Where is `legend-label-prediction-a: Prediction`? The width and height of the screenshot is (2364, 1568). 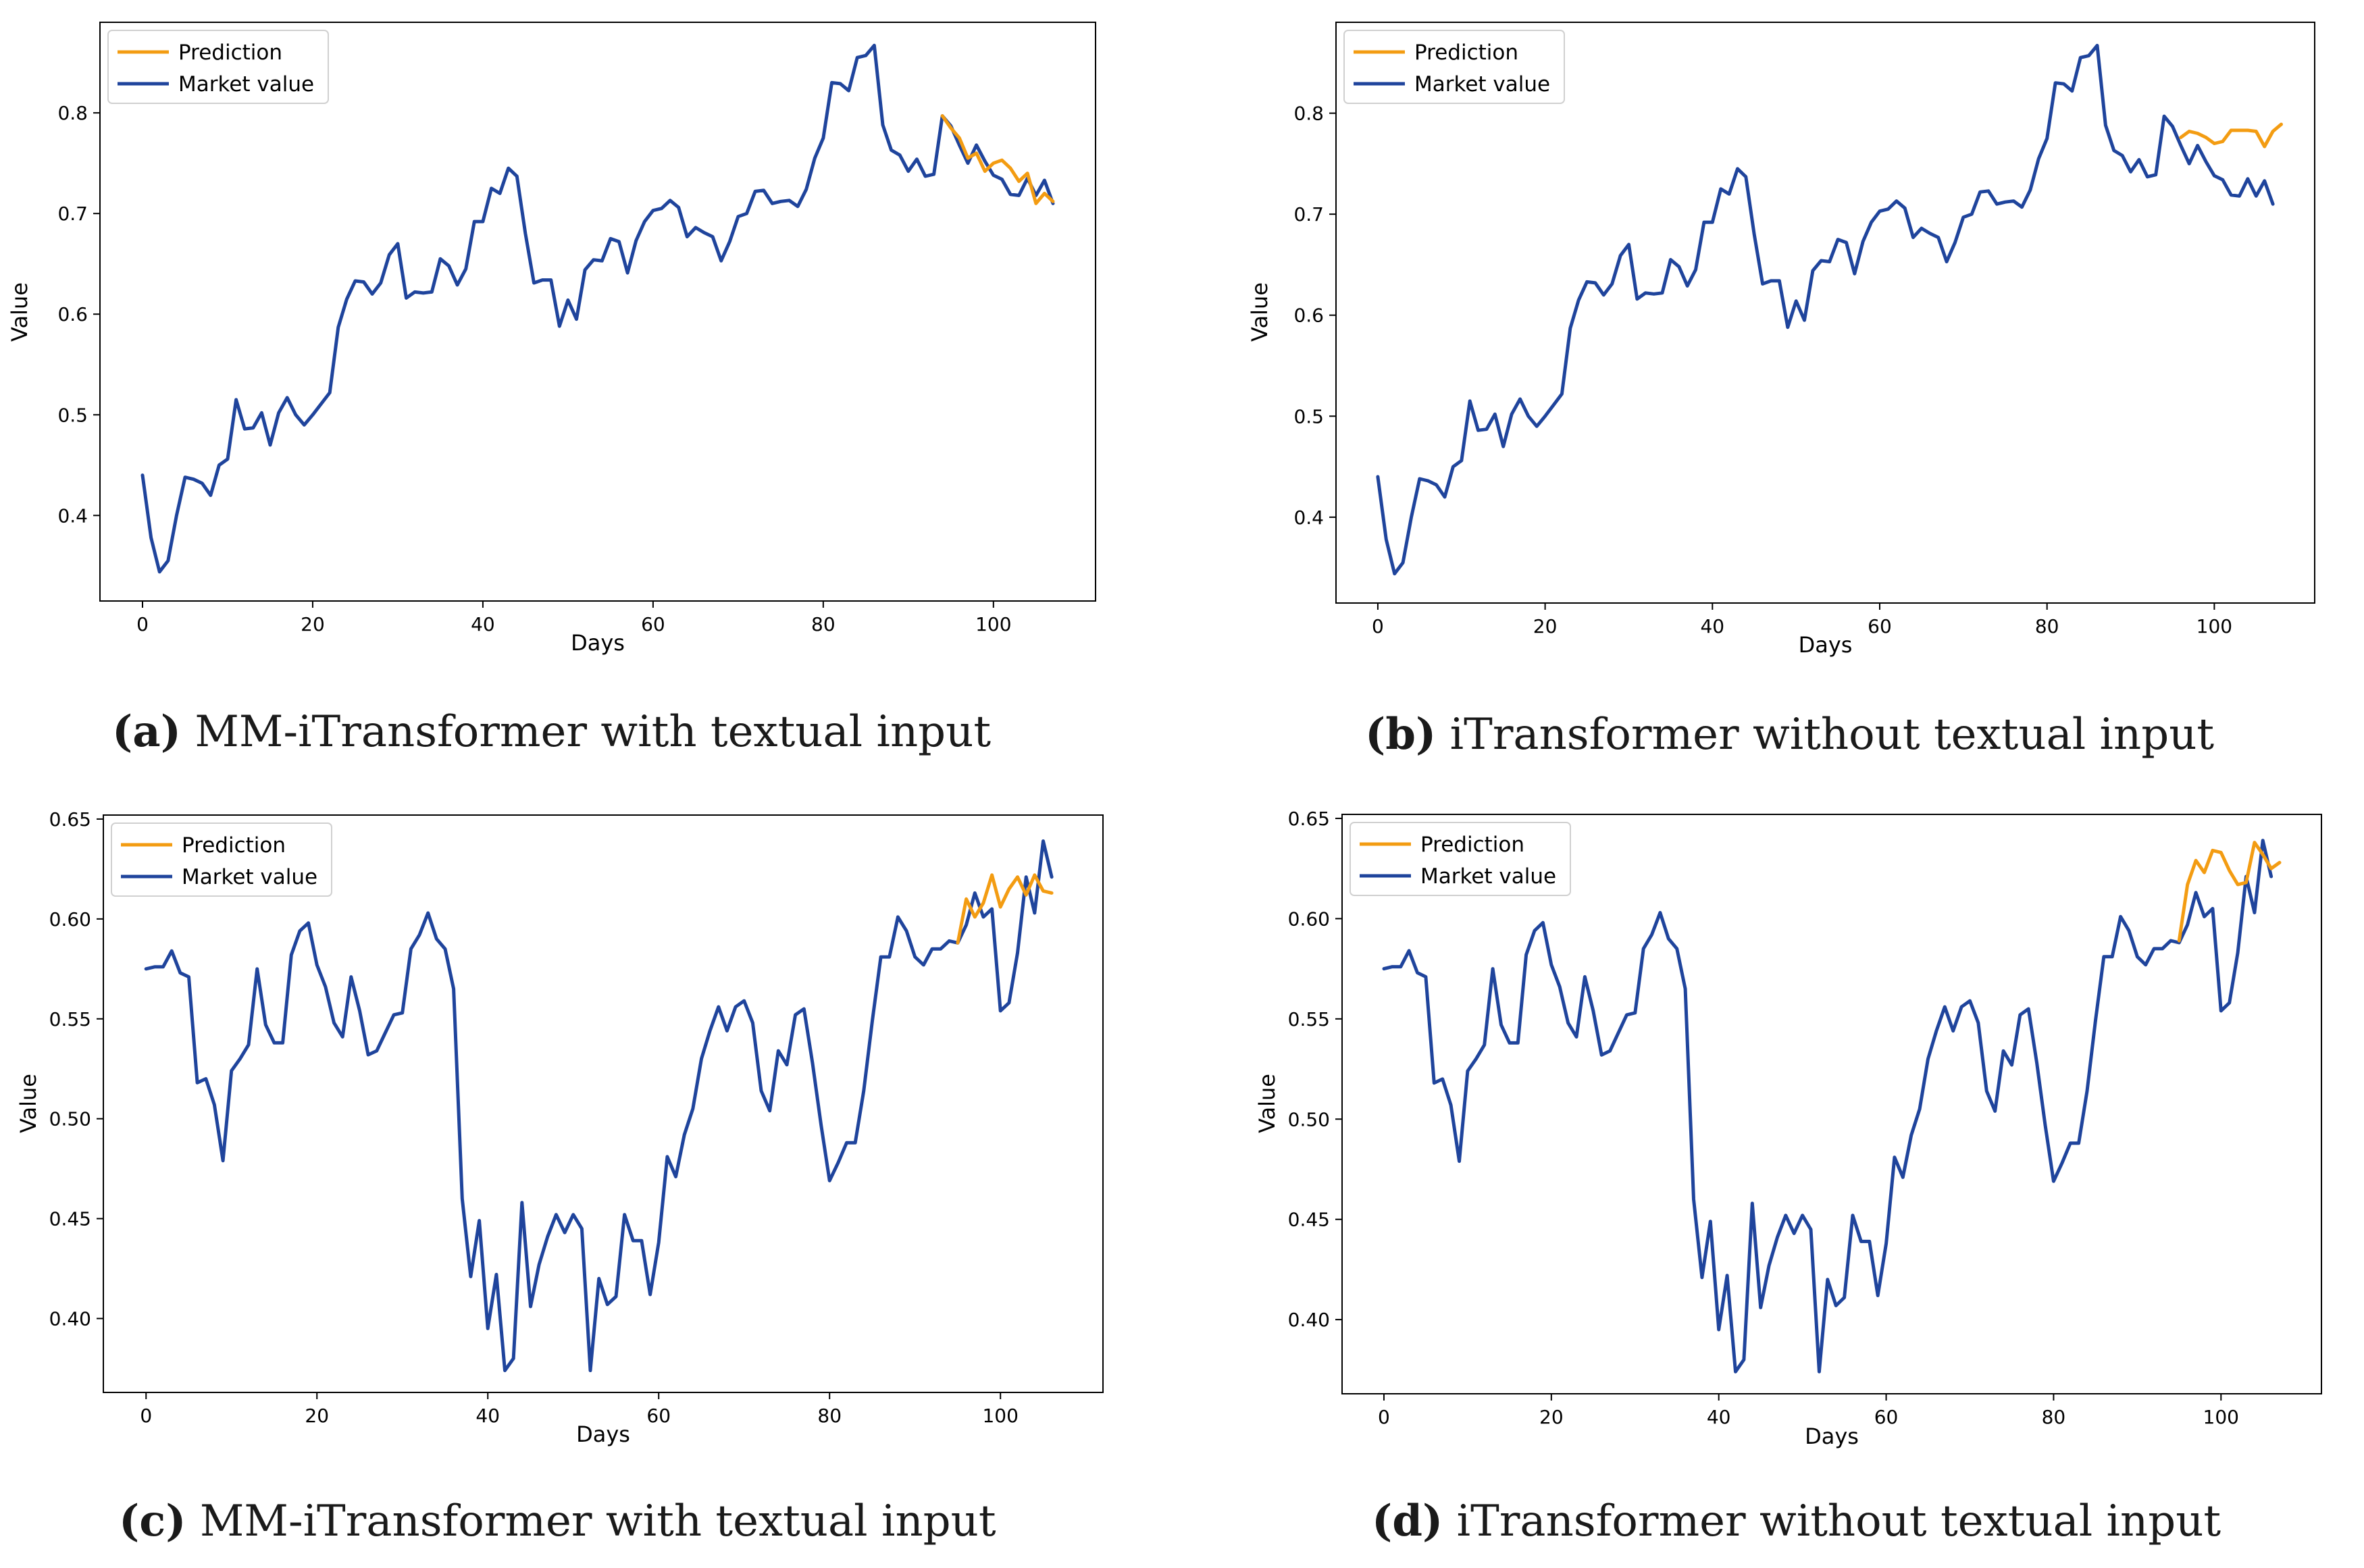
legend-label-prediction-a: Prediction is located at coordinates (230, 53).